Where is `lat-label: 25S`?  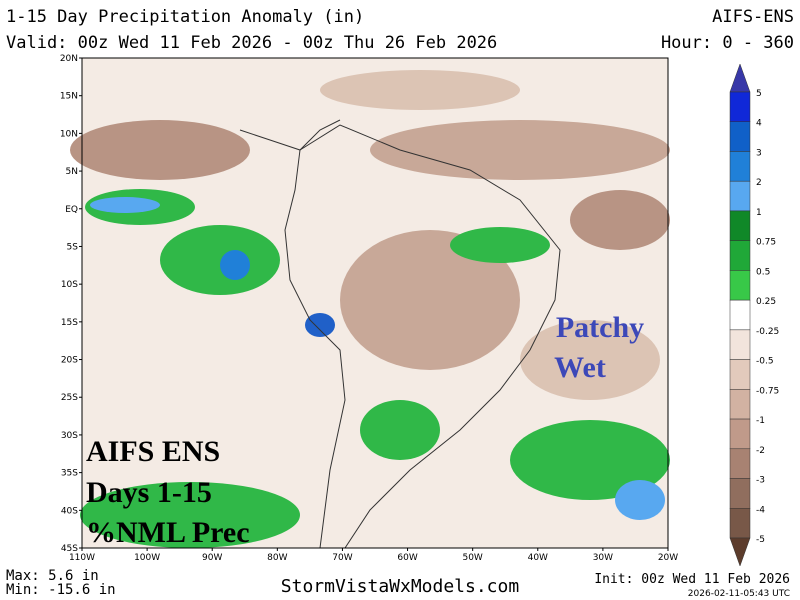
lat-label: 25S is located at coordinates (69, 398).